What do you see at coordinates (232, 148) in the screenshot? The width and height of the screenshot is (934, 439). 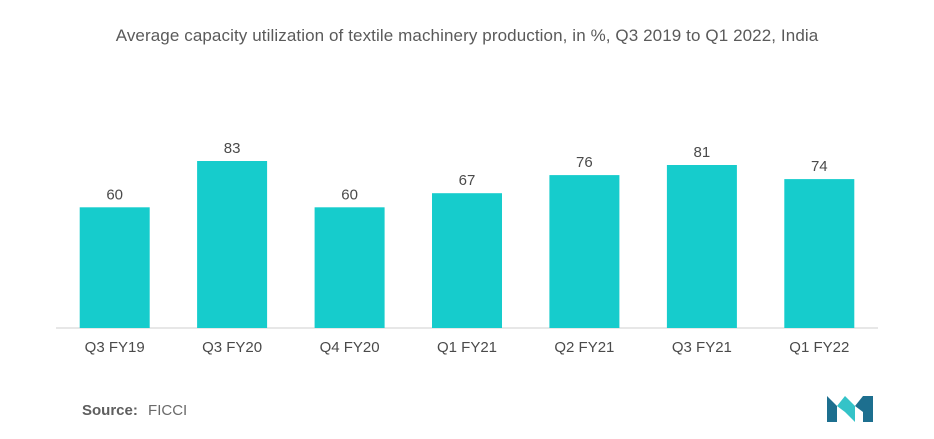 I see `data-label: 83` at bounding box center [232, 148].